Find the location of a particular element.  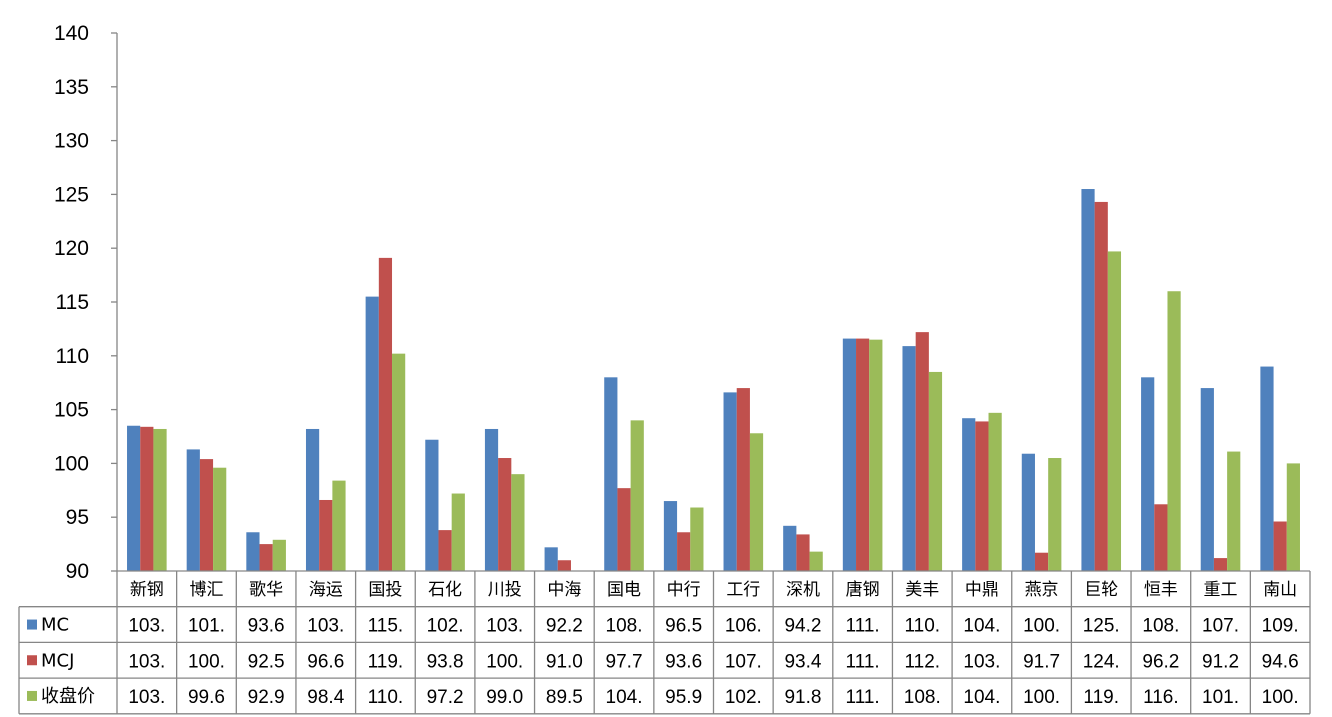

bar-MCJ-川投 is located at coordinates (505, 514).